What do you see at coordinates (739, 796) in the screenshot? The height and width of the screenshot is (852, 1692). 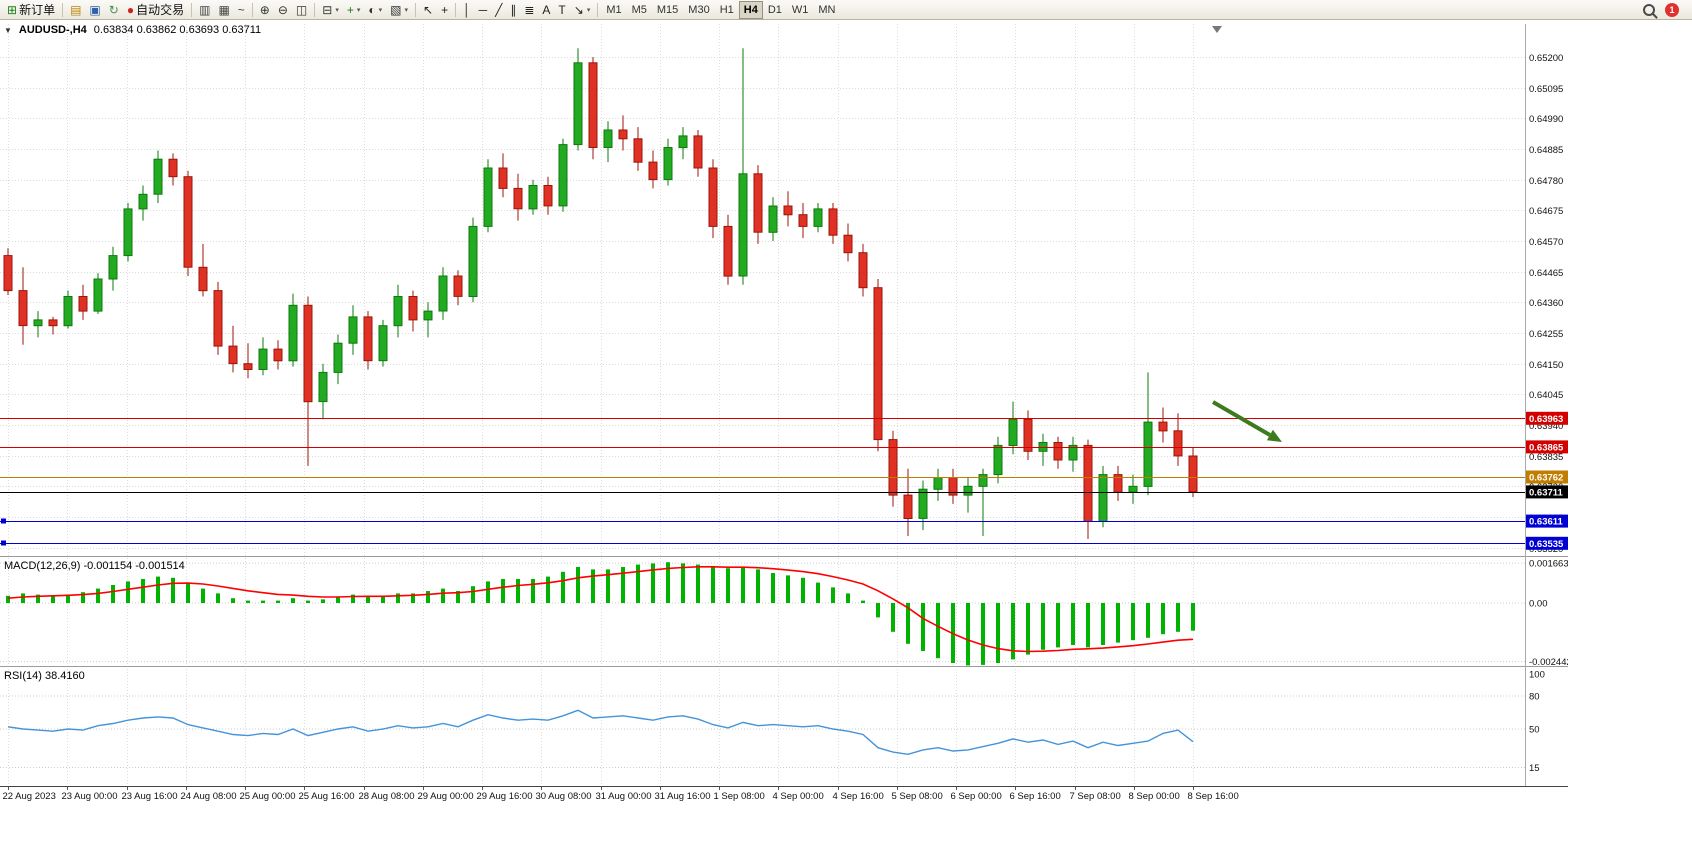 I see `time-axis-label: 1 Sep 08:00` at bounding box center [739, 796].